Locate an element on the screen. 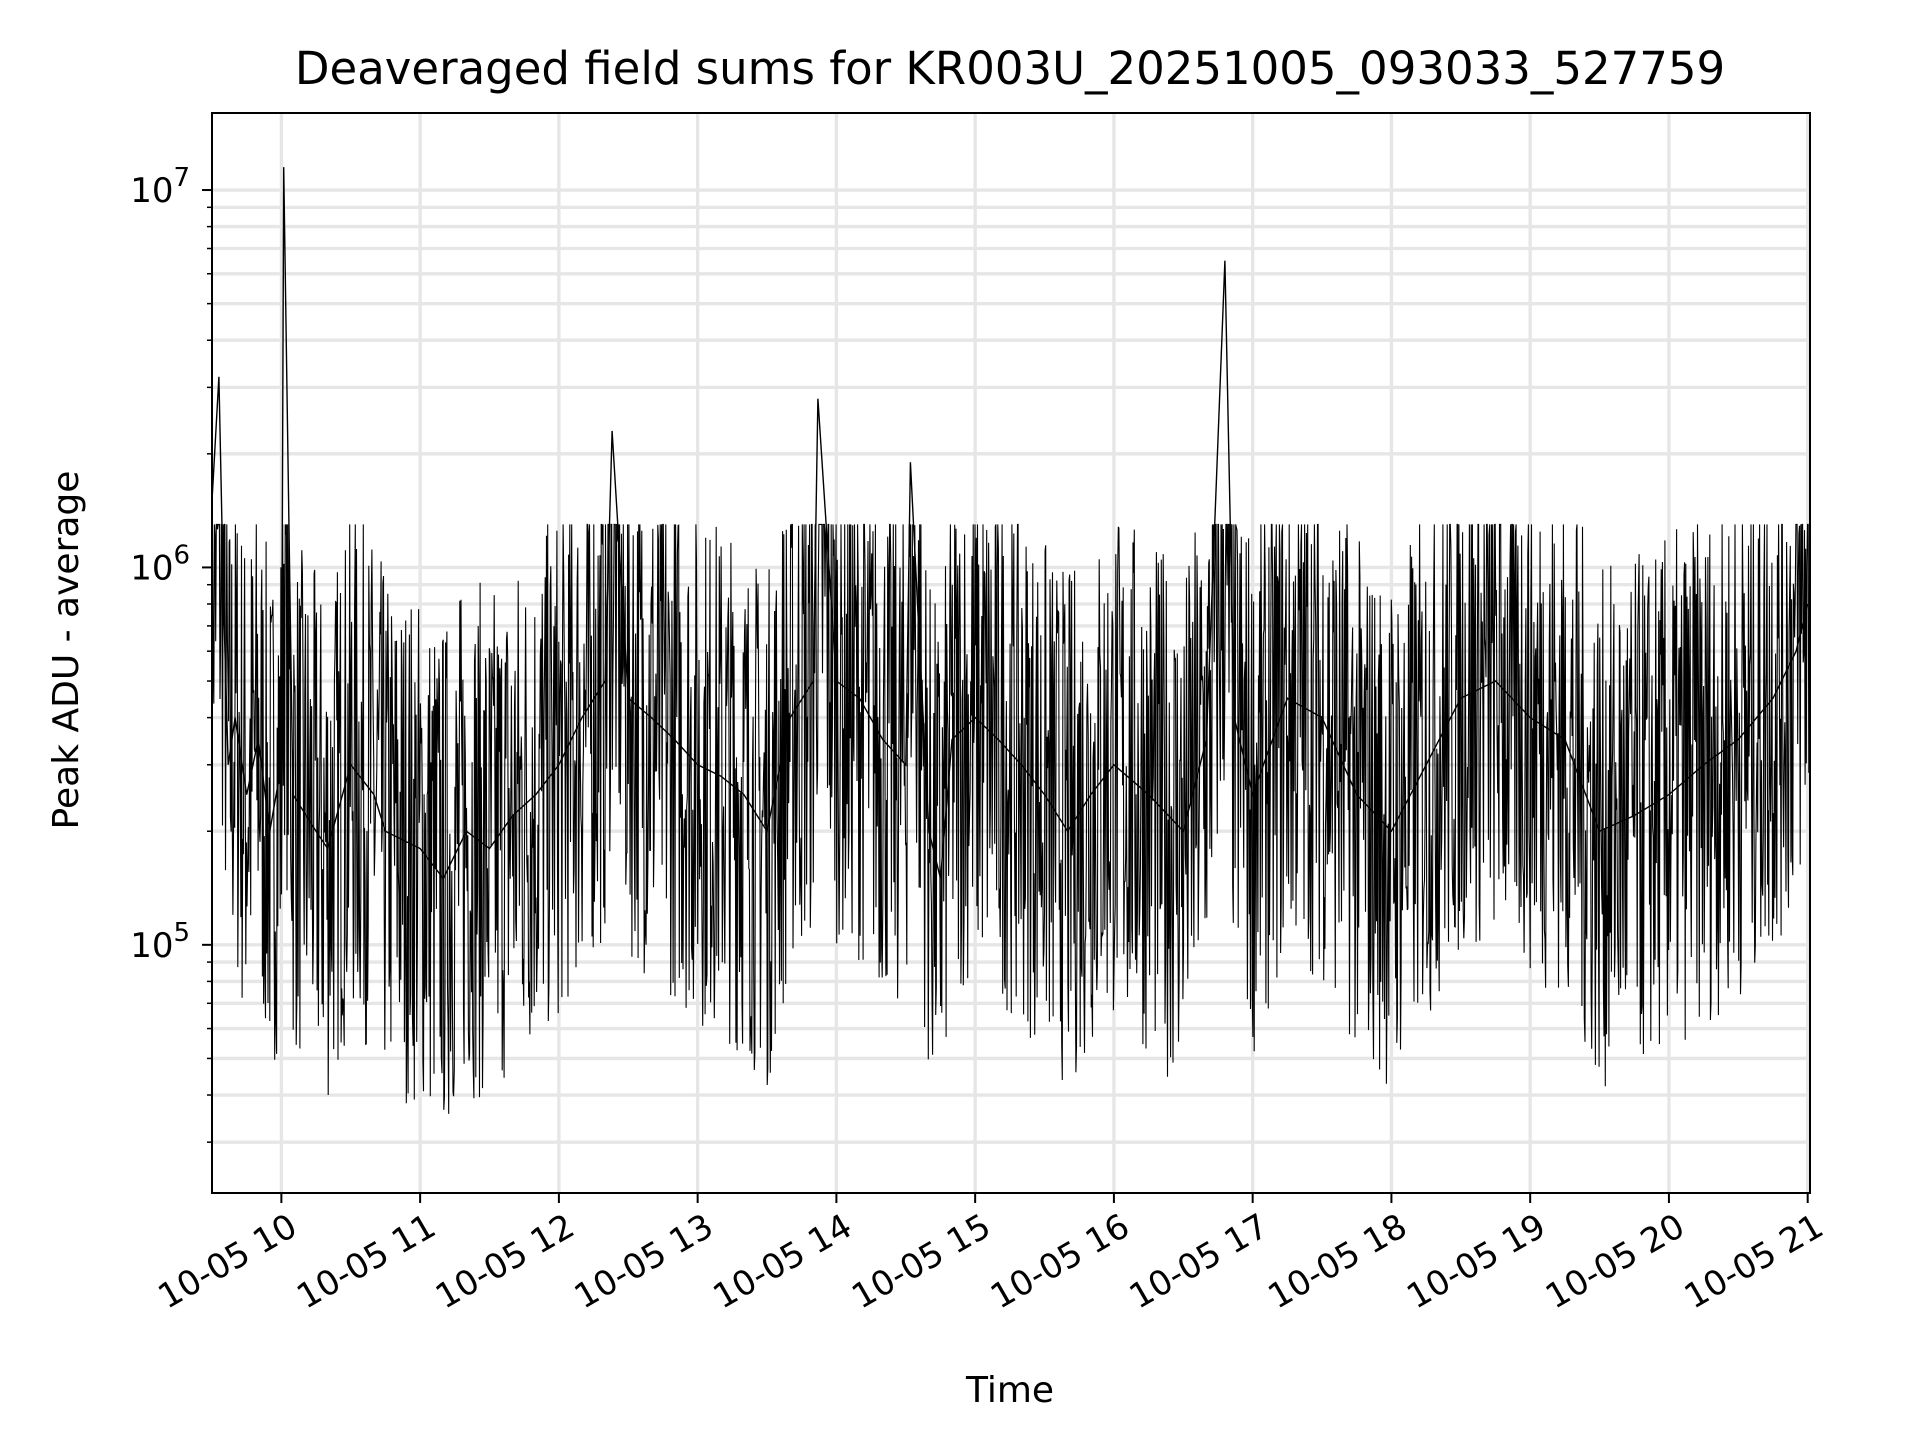 The height and width of the screenshot is (1440, 1920). y-axis-label: Peak ADU - average is located at coordinates (66, 650).